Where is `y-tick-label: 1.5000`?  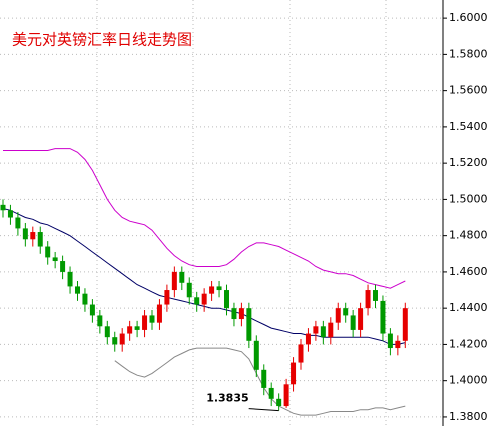 y-tick-label: 1.5000 is located at coordinates (468, 198).